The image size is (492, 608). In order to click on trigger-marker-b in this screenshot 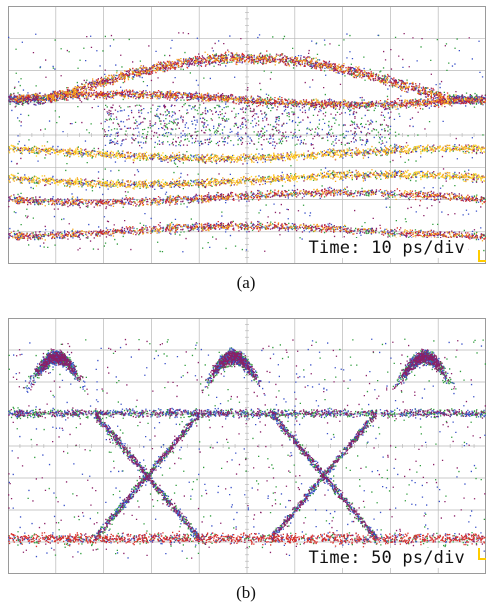, I will do `click(482, 554)`.